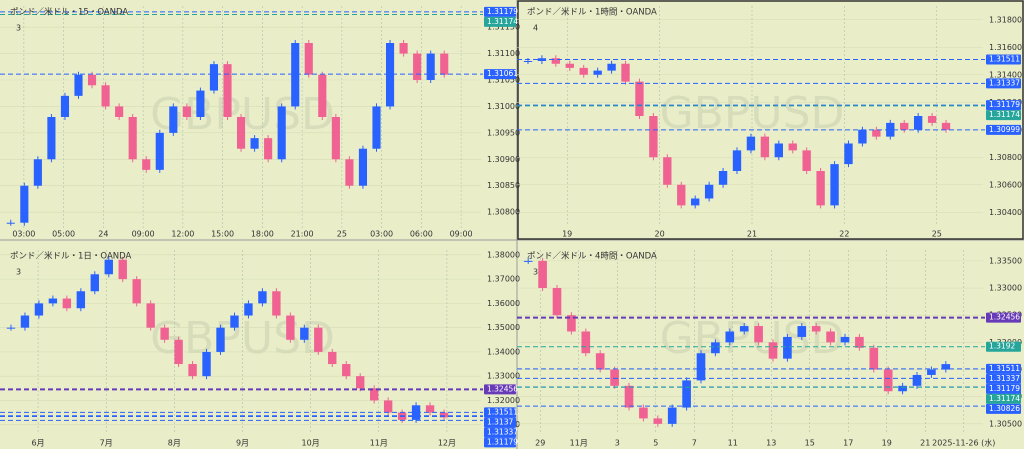  What do you see at coordinates (503, 53) in the screenshot?
I see `y-tick-label: 1.31100` at bounding box center [503, 53].